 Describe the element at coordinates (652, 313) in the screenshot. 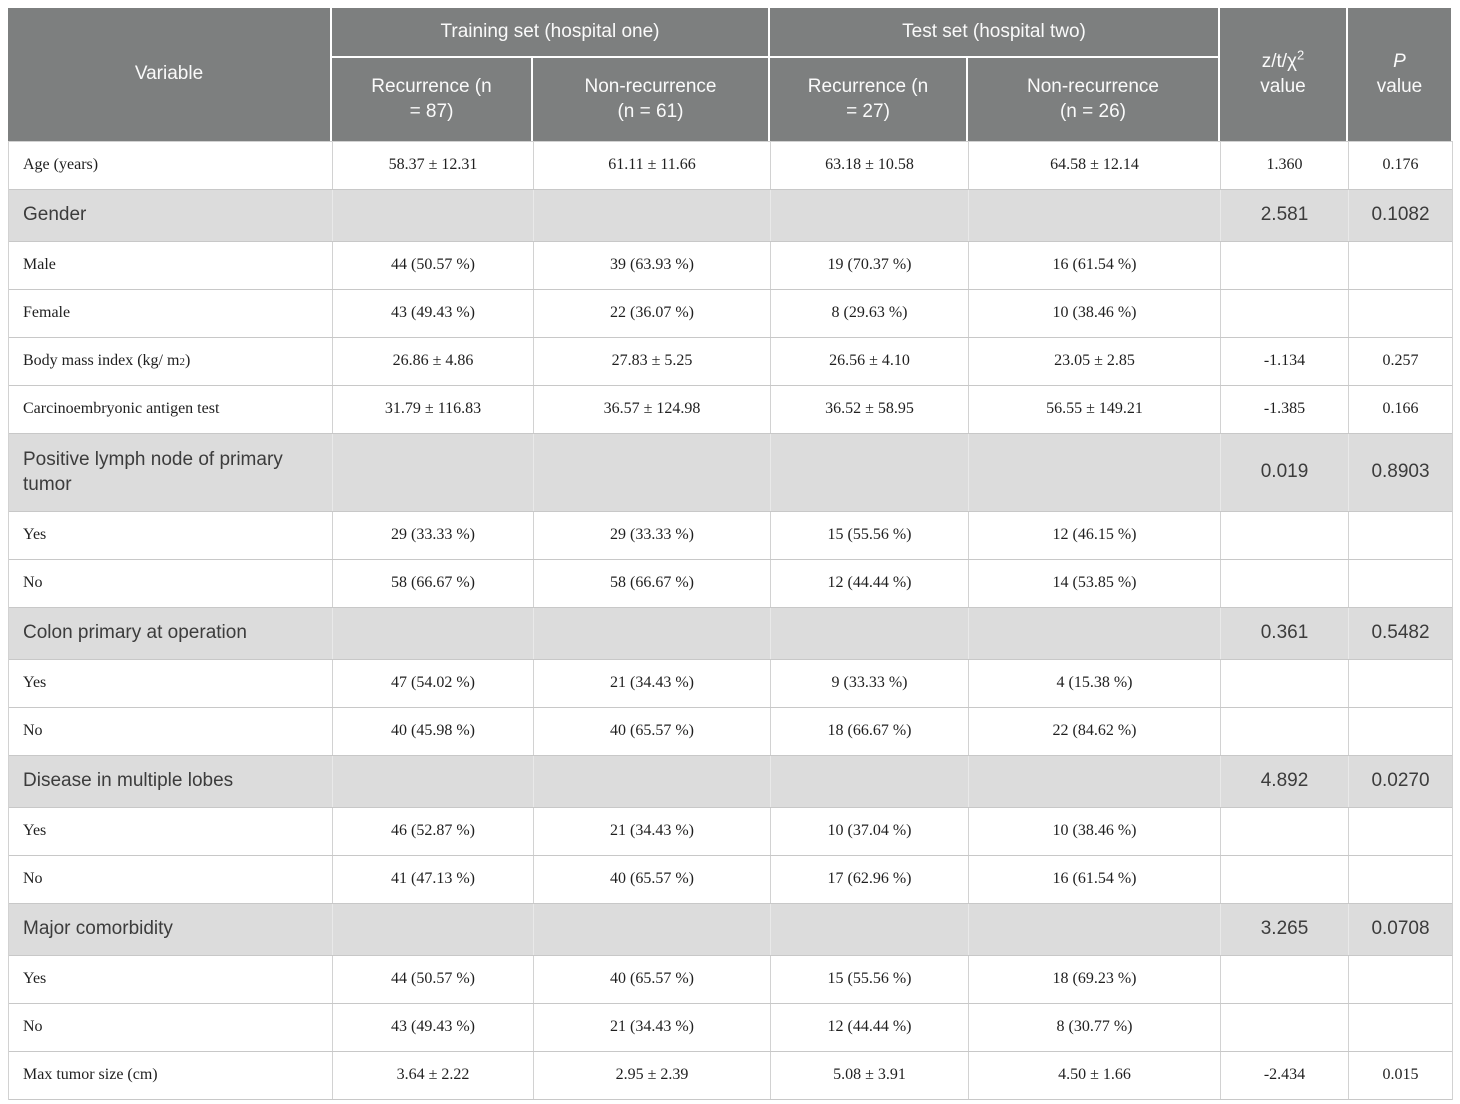

I see `training-nonrecurrence-cell: 22 (36.07 %)` at that location.